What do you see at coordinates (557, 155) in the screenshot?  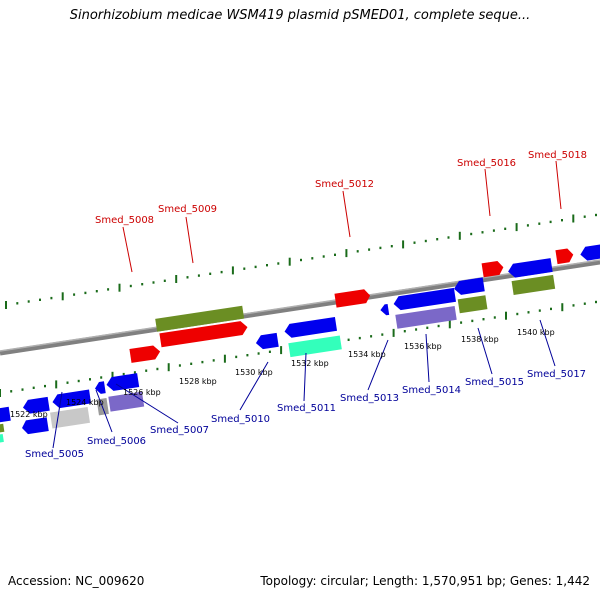 I see `label-smed-5018: Smed_5018` at bounding box center [557, 155].